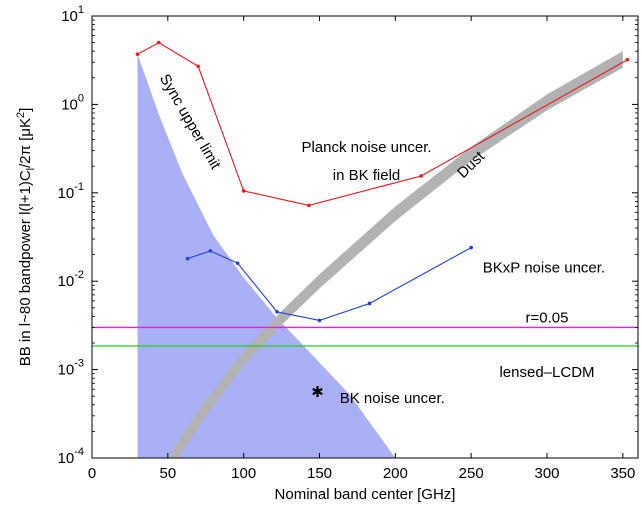 The image size is (642, 508). I want to click on x-tick-label: 300, so click(546, 473).